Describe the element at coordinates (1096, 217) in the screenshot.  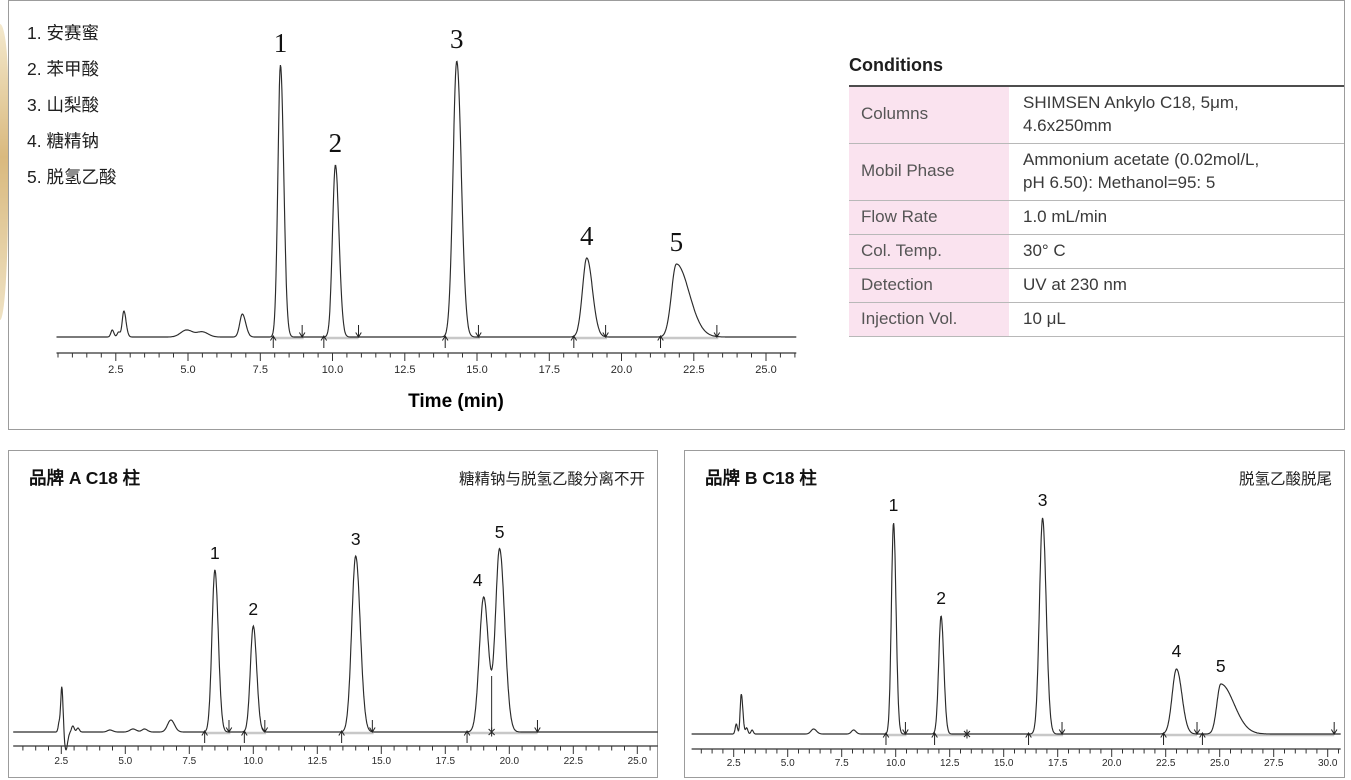
I see `conditions-row: Flow Rate 1.0 mL/min` at that location.